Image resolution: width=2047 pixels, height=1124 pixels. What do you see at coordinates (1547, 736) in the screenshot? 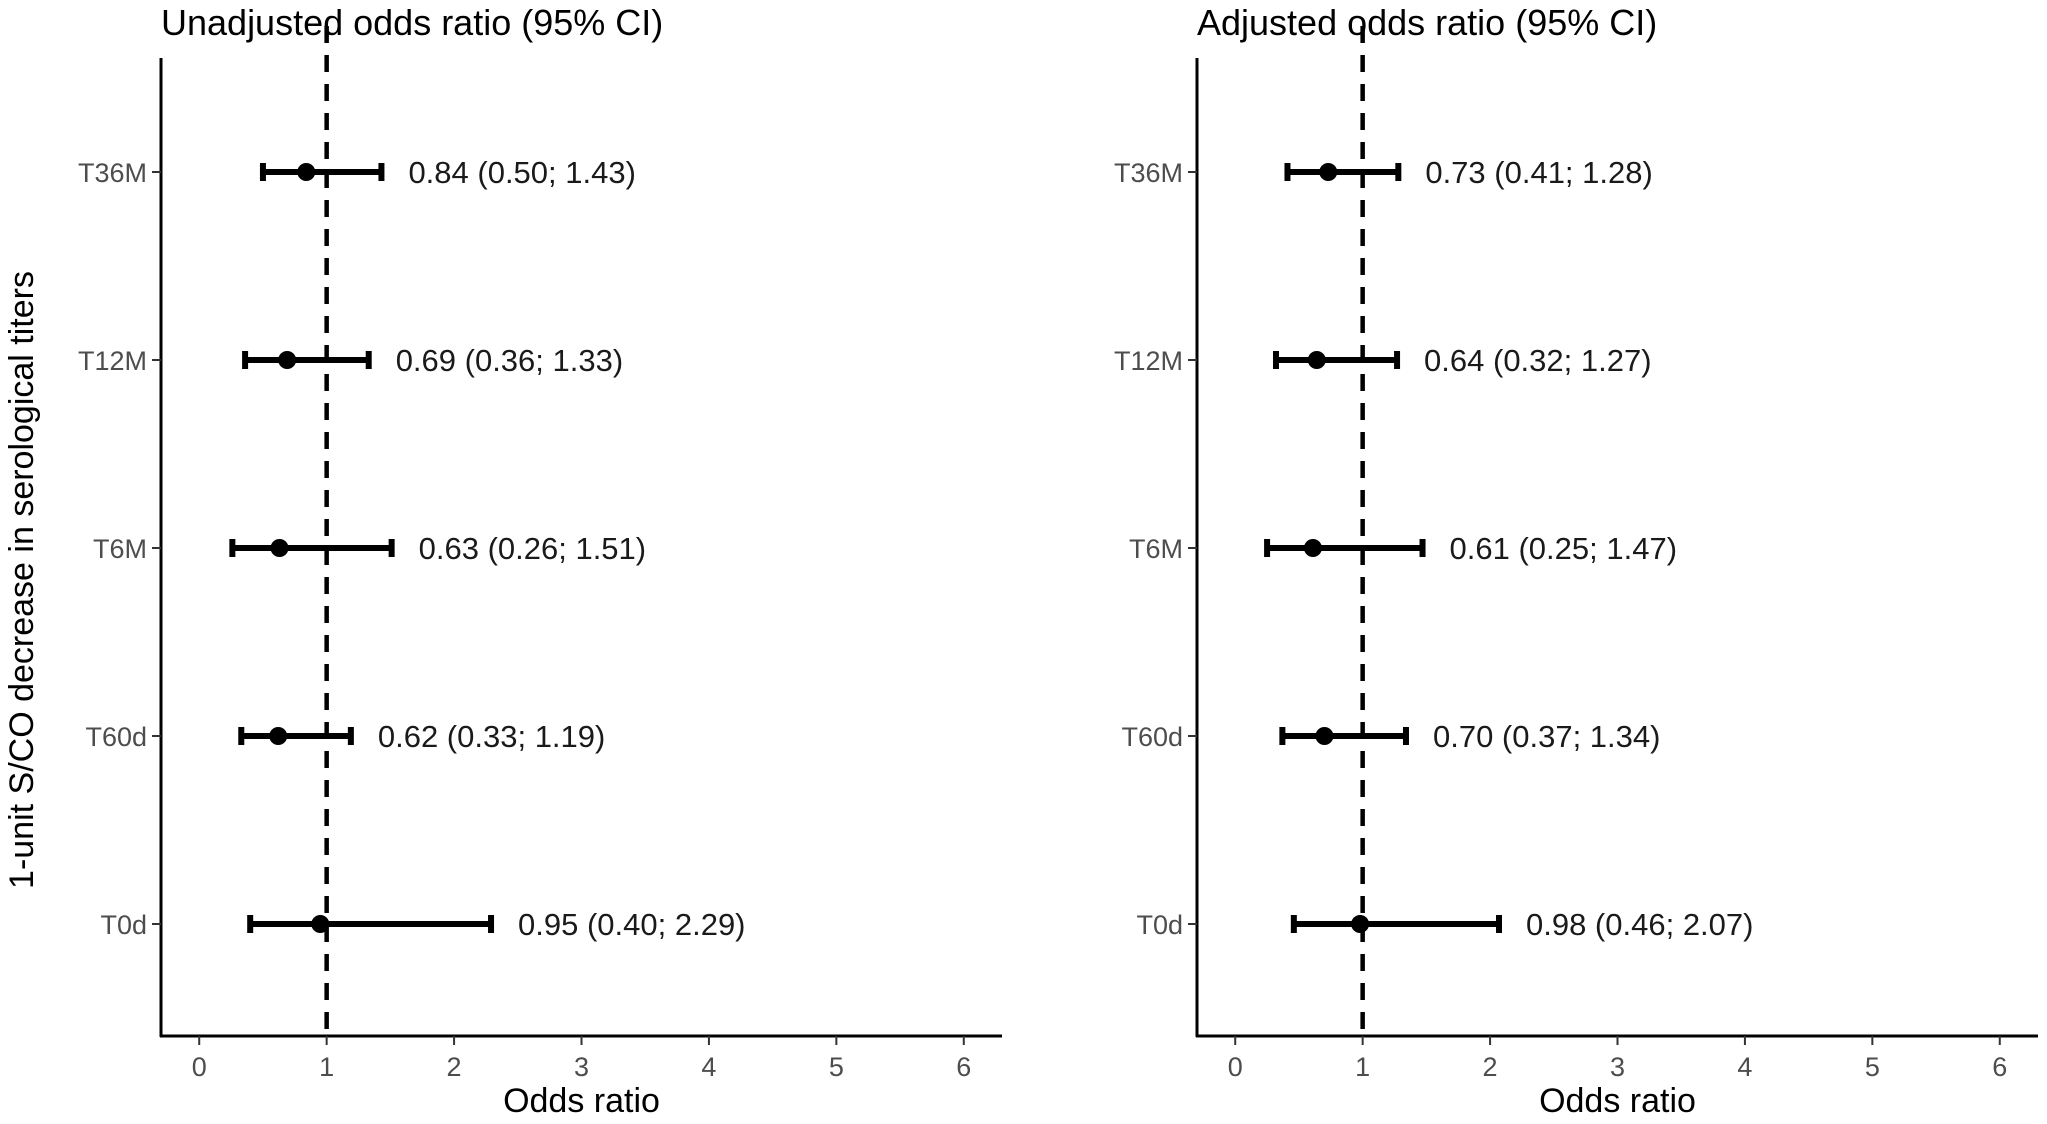
I see `or-ci-label: 0.70 (0.37; 1.34)` at bounding box center [1547, 736].